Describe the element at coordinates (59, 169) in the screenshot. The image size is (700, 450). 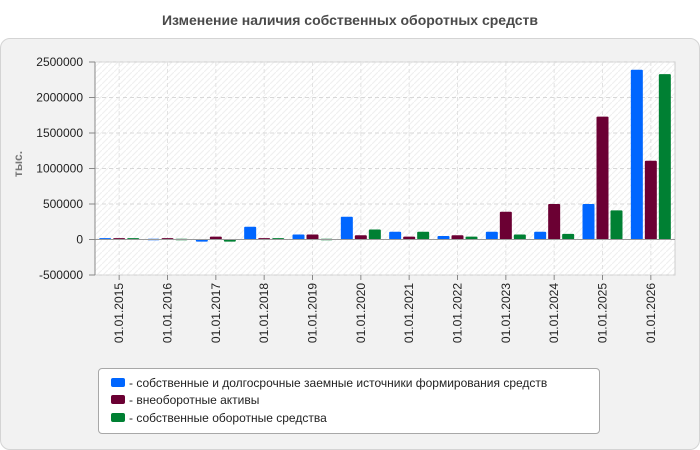
I see `y-tick-label: 1000000` at that location.